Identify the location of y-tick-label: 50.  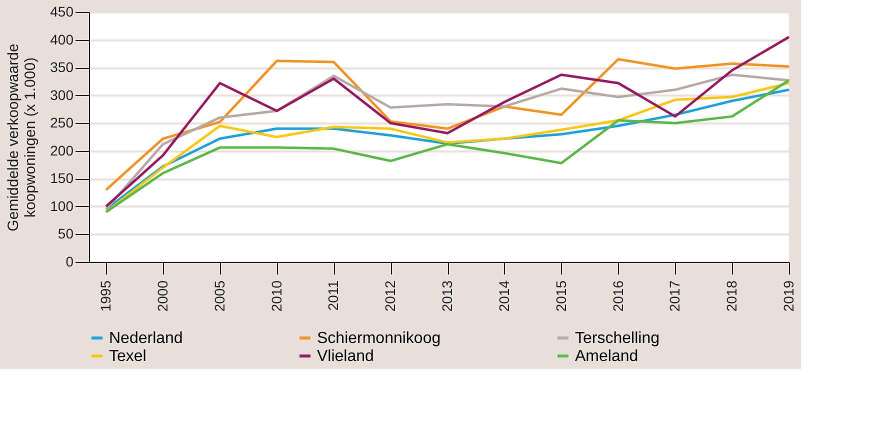
(66, 234).